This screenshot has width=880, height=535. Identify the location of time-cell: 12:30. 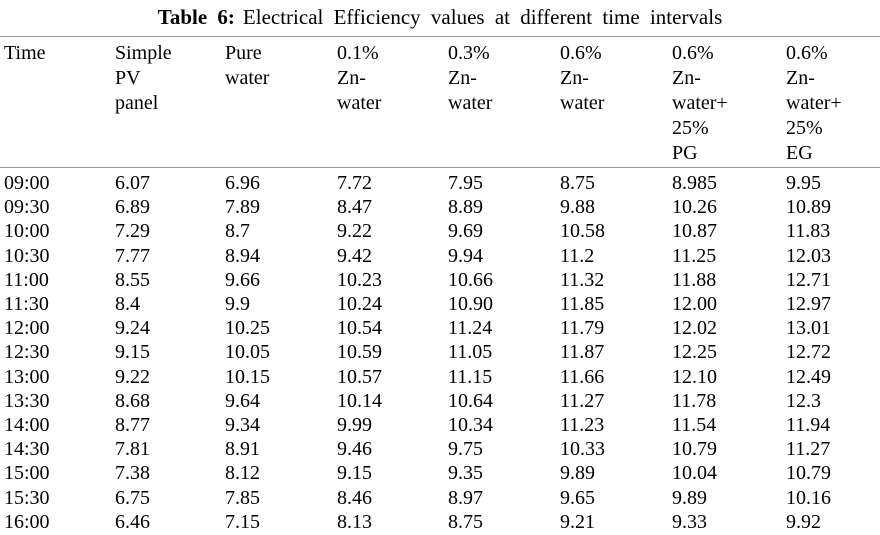
(27, 352).